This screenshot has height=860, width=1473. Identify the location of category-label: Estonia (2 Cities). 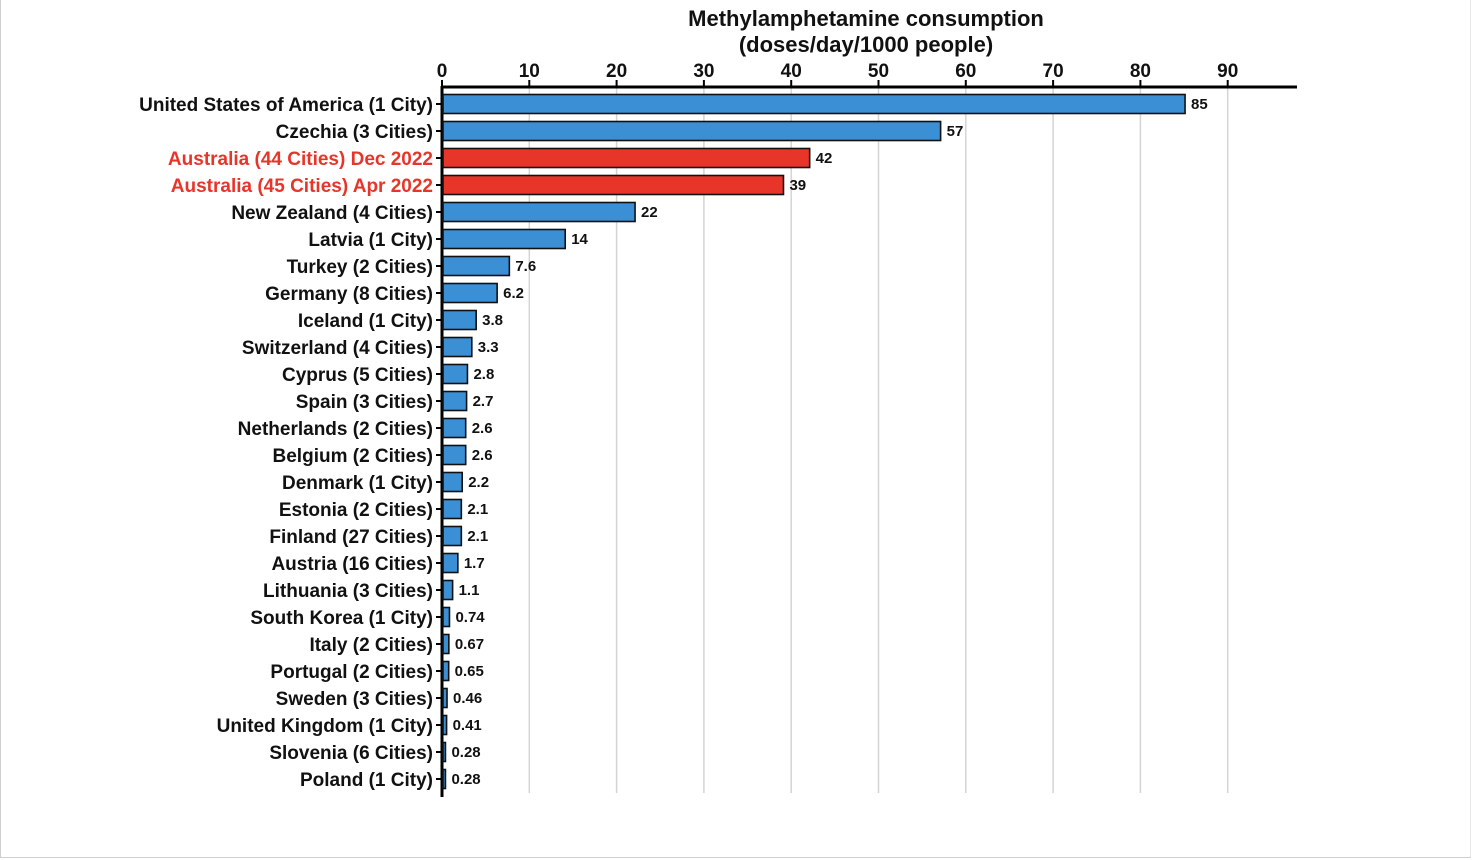
(356, 510).